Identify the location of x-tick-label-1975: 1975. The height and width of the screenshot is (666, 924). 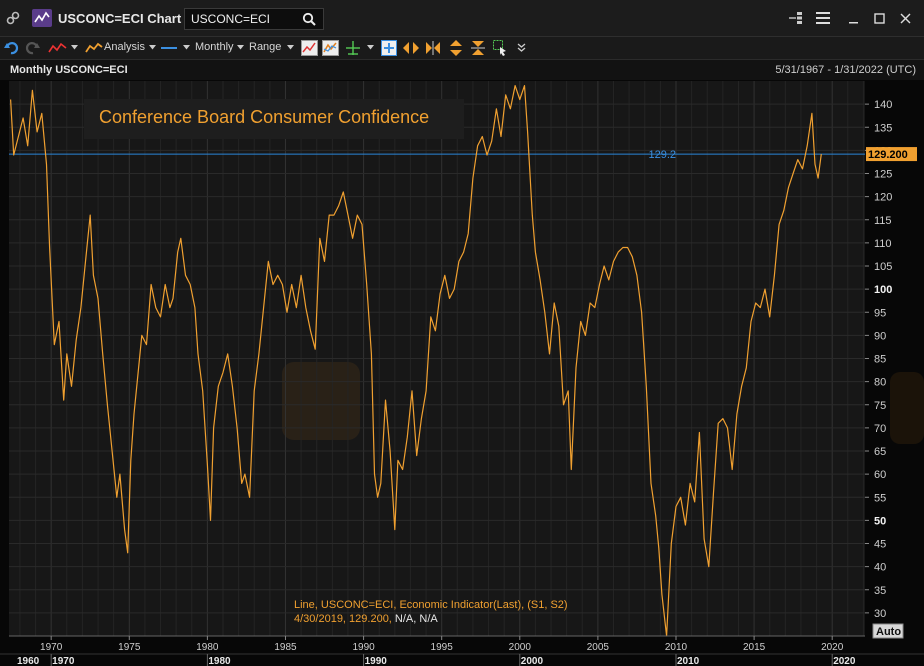
(129, 647).